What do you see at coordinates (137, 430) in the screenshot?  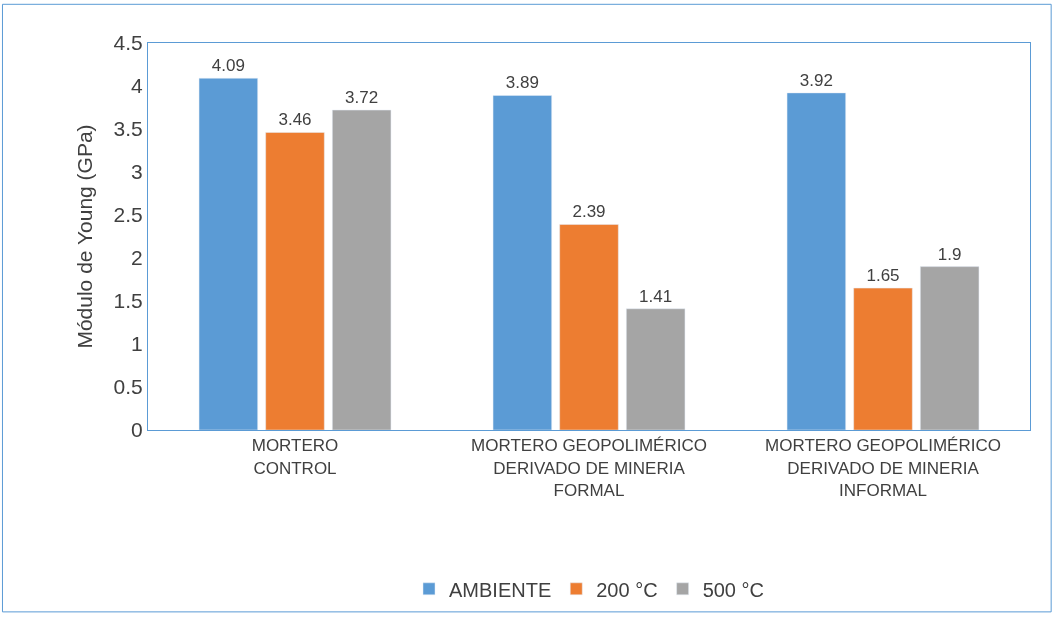 I see `y-tick-label: 0` at bounding box center [137, 430].